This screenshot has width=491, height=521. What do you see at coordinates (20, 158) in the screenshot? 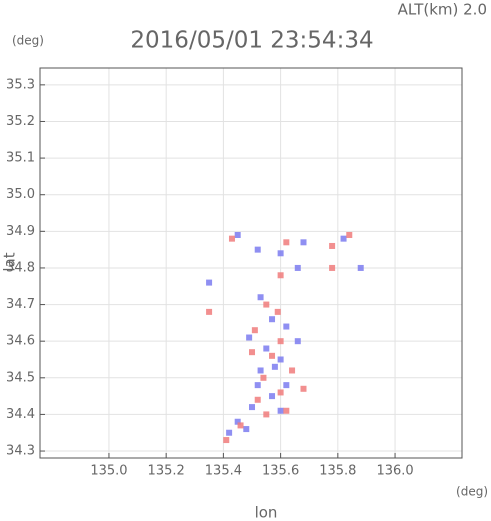
I see `y-tick-label: 35.1` at bounding box center [20, 158].